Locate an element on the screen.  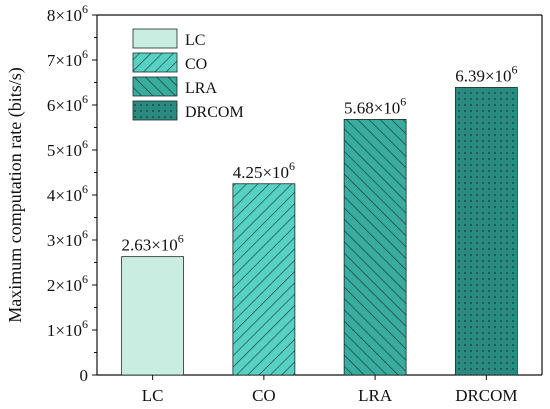
x-tick-label: LC is located at coordinates (153, 395).